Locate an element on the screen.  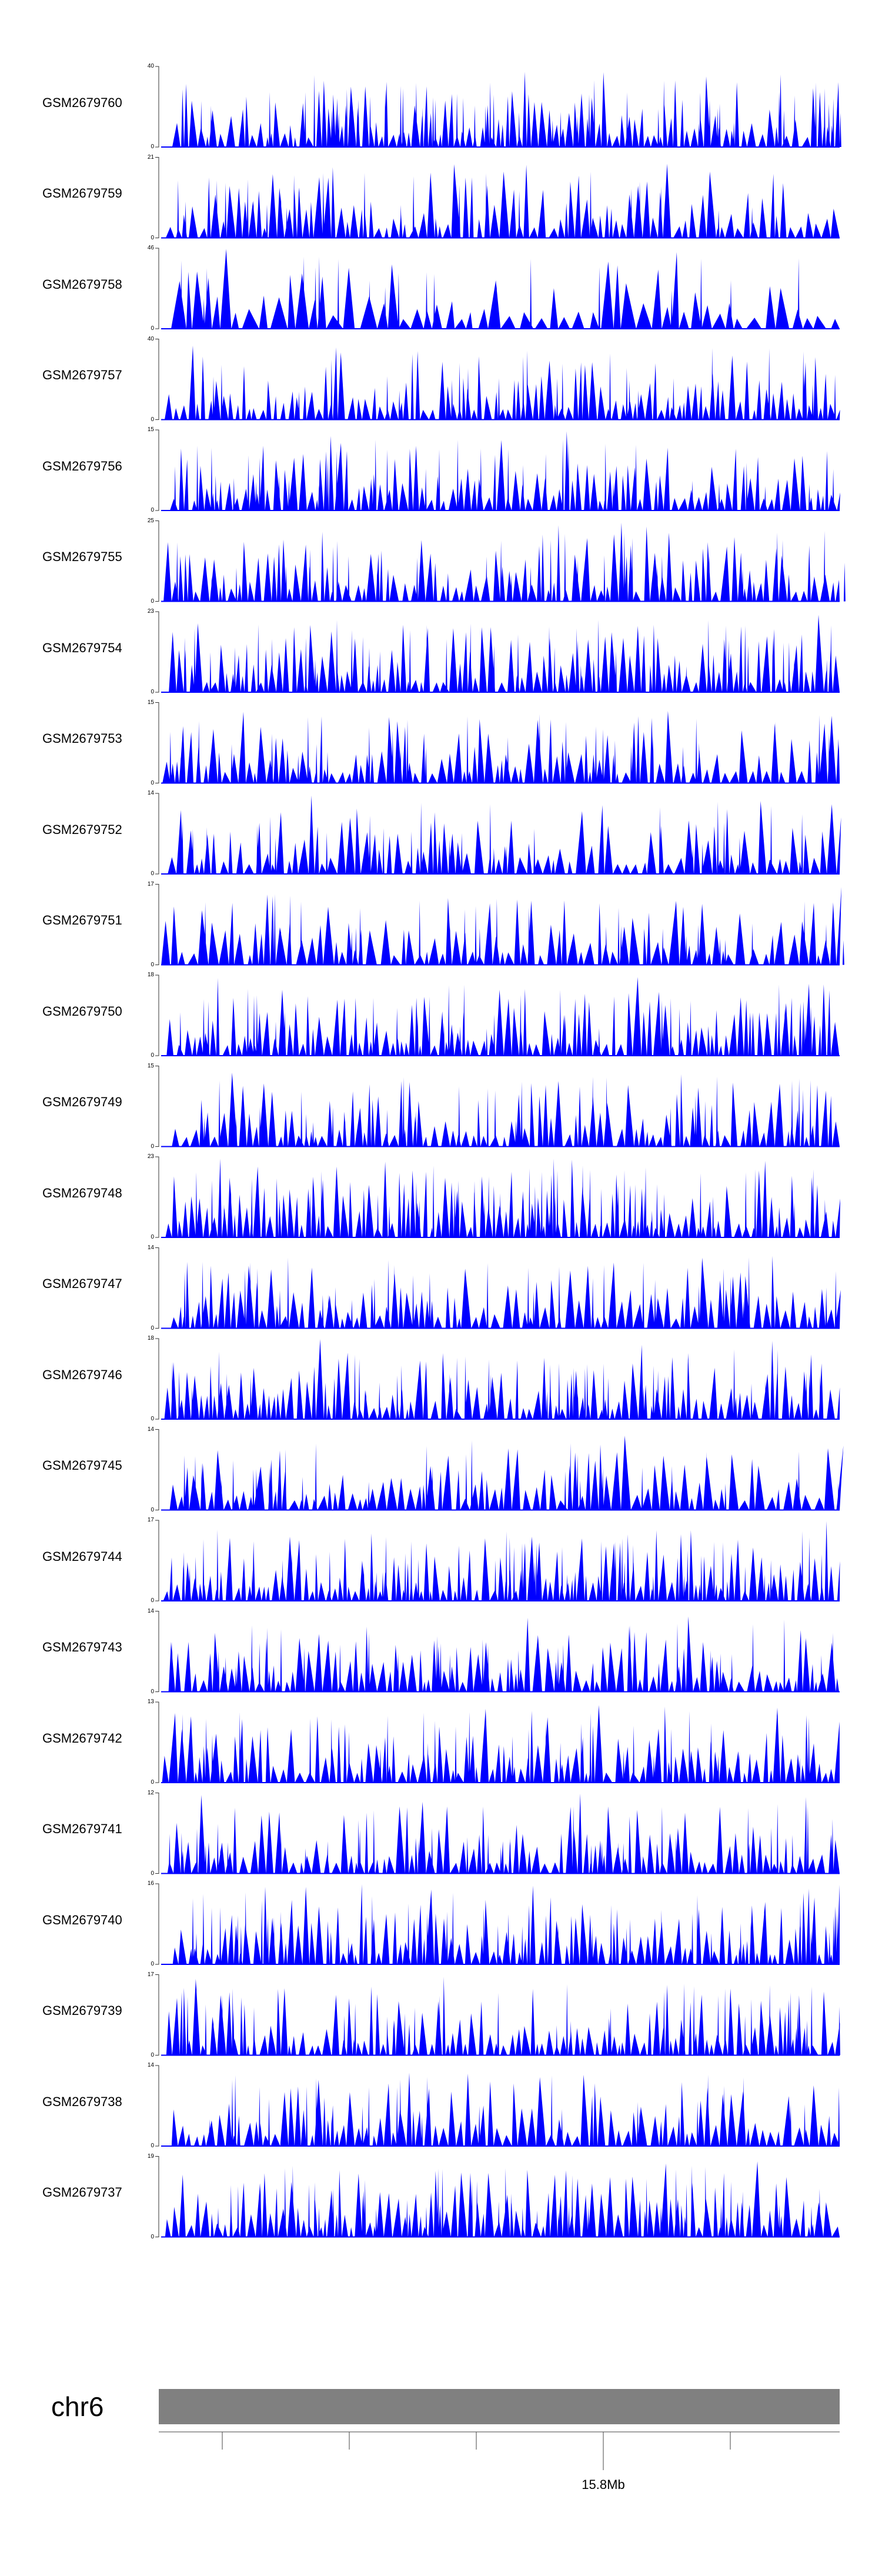
track-label: GSM2679738 is located at coordinates (82, 2101).